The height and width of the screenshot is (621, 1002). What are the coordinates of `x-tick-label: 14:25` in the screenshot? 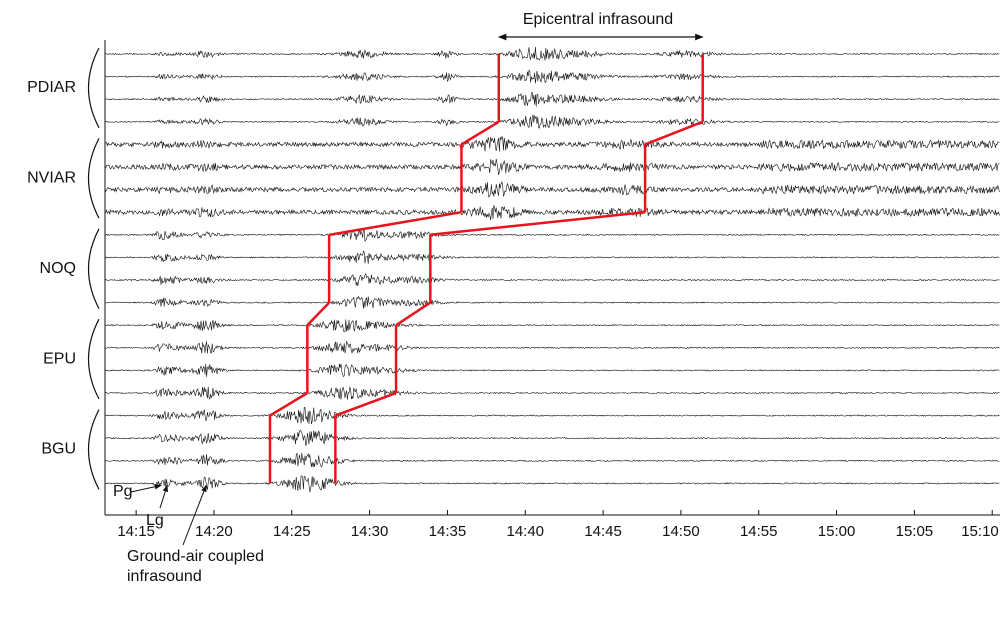 It's located at (292, 531).